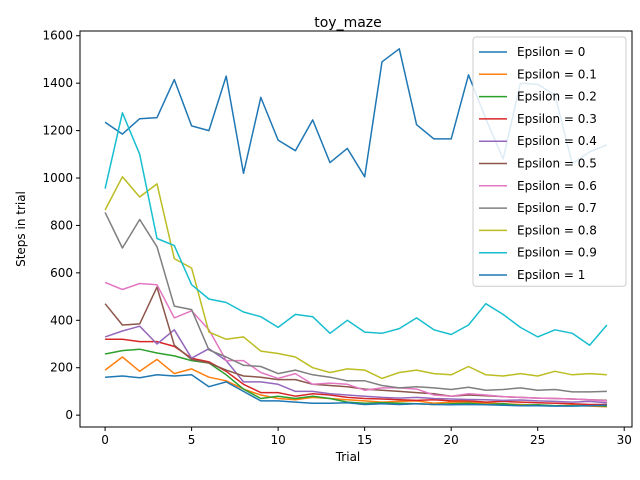 The width and height of the screenshot is (640, 480). I want to click on x-tick-label: 20, so click(451, 440).